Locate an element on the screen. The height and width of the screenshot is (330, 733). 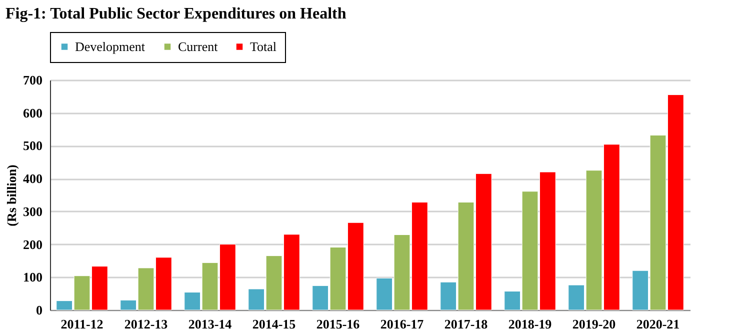
y-tick-label: 400 is located at coordinates (32, 178).